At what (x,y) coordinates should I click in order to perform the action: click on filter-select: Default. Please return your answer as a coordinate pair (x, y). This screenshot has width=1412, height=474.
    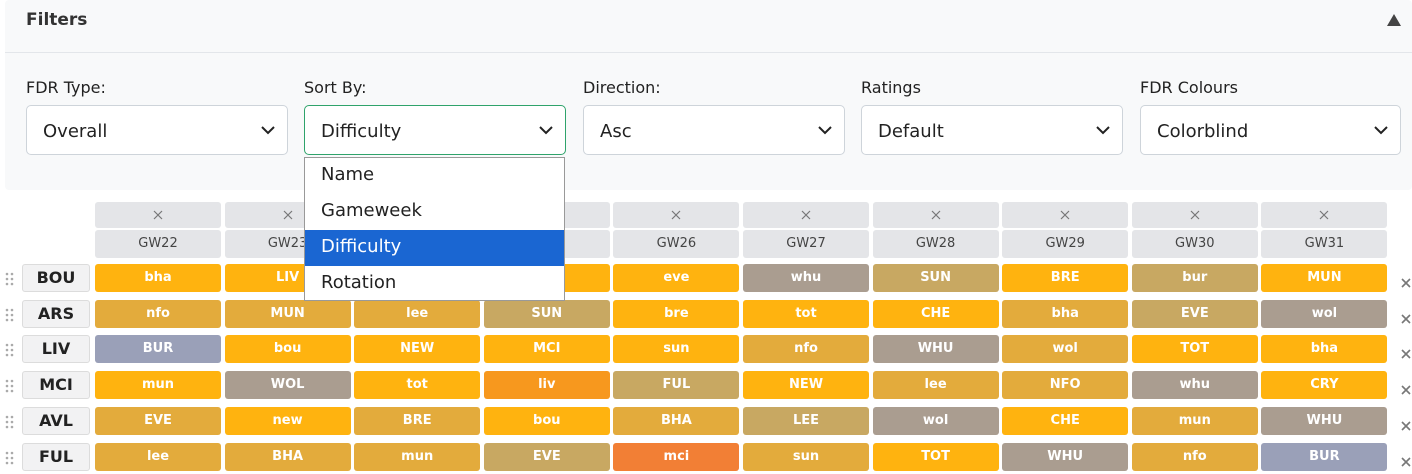
    Looking at the image, I should click on (992, 130).